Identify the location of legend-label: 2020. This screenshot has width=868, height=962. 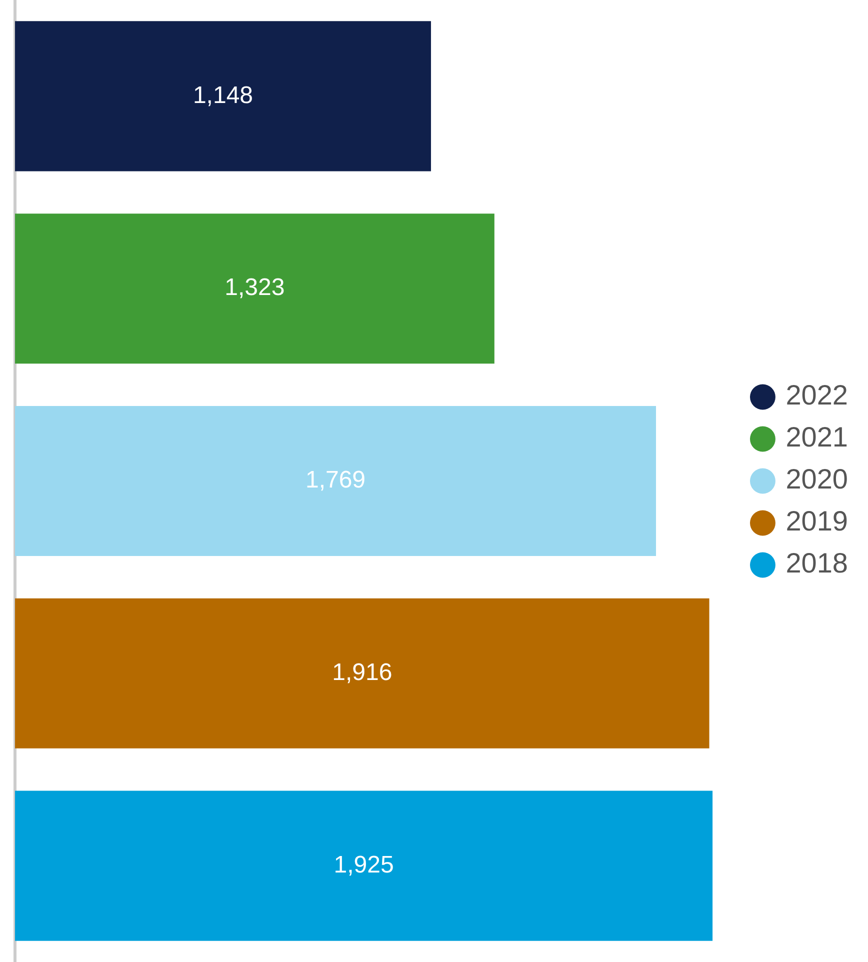
(817, 479).